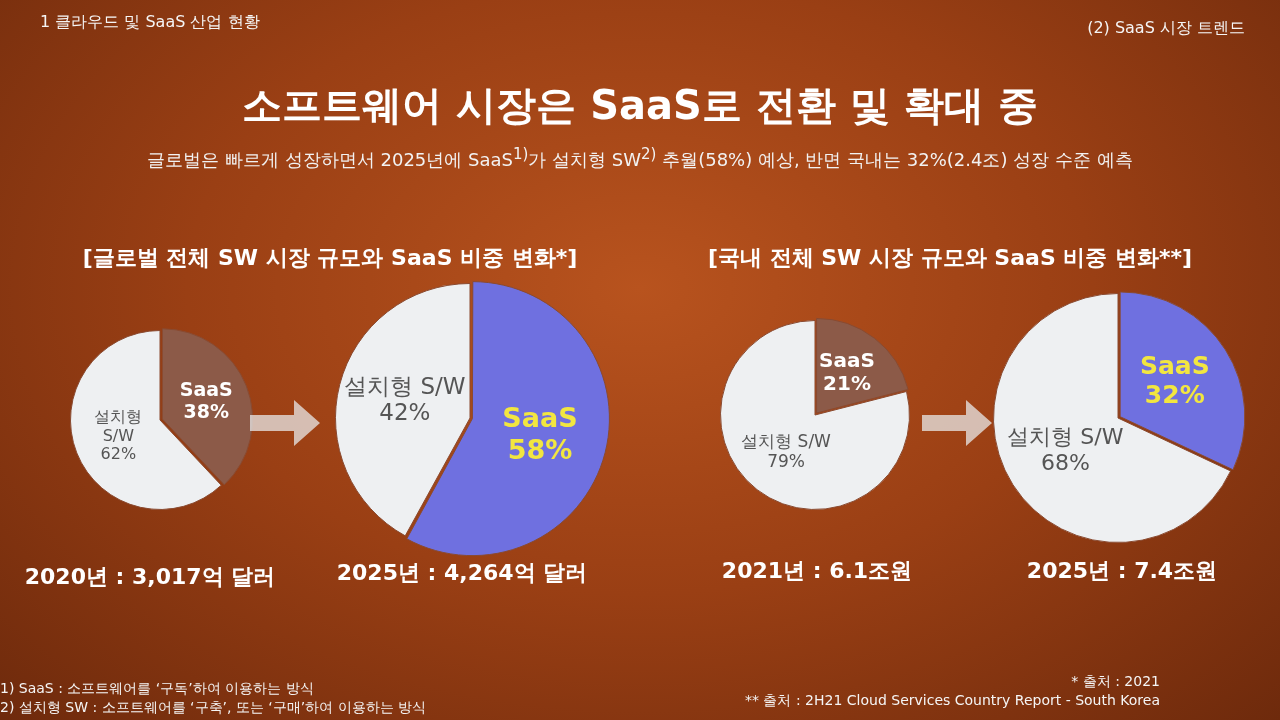  Describe the element at coordinates (150, 577) in the screenshot. I see `text: 2020년 : 3,017억 달러` at that location.